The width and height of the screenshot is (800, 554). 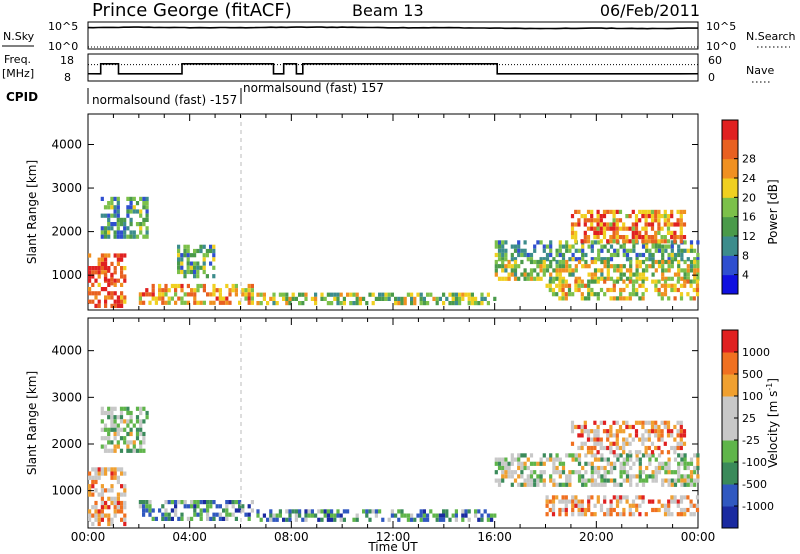 I want to click on nsearch-label: N.Search, so click(x=771, y=36).